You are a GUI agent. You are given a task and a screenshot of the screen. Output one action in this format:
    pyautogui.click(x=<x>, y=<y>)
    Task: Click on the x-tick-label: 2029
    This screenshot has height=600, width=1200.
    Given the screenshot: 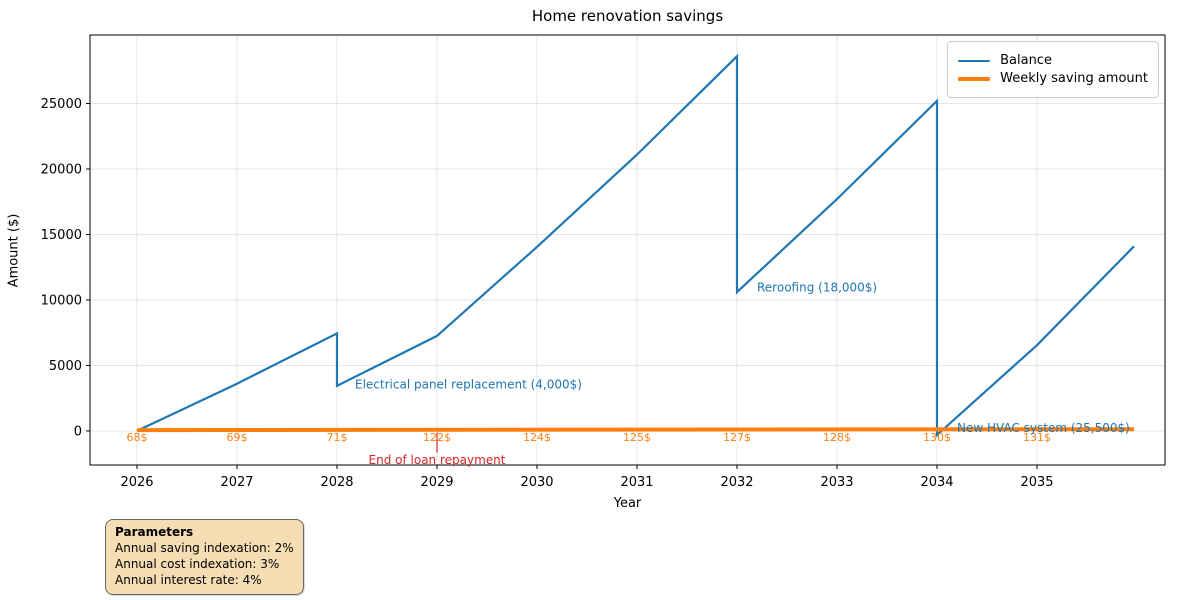 What is the action you would take?
    pyautogui.click(x=436, y=482)
    